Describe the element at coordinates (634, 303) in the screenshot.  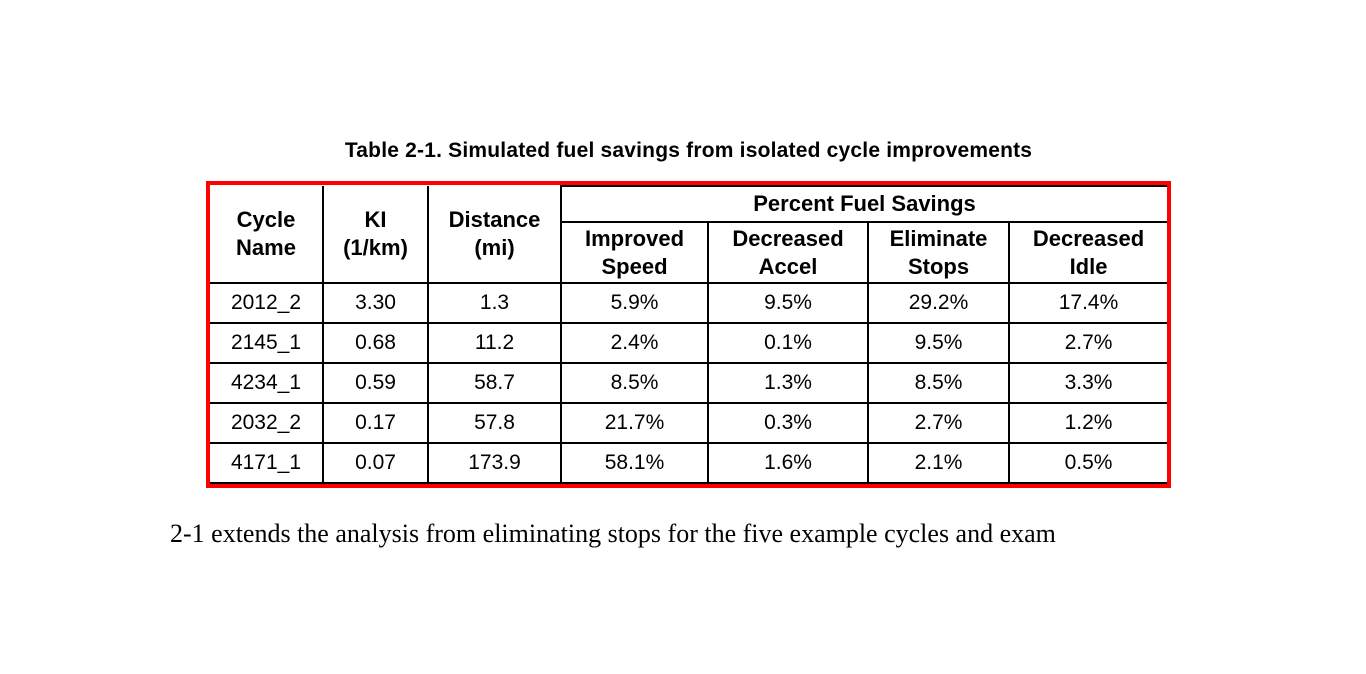
I see `cell-improved-speed: 5.9%` at that location.